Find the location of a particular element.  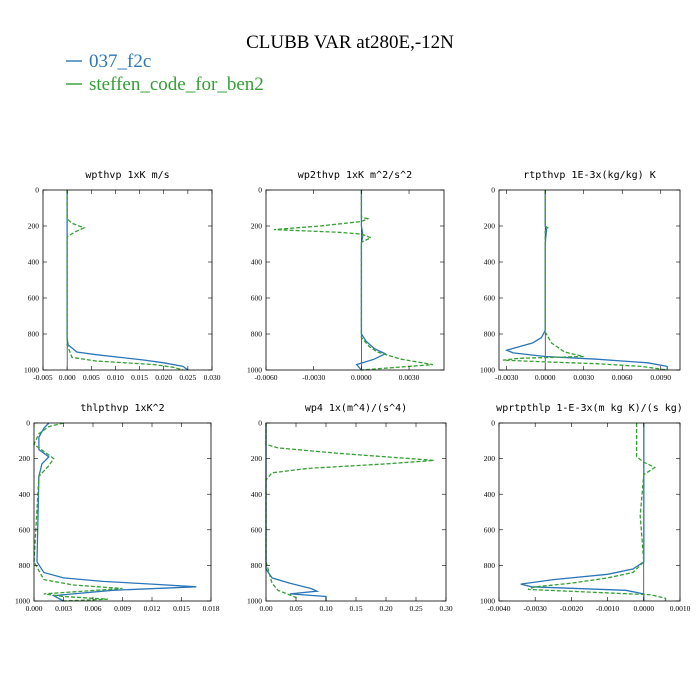

y-tick-label-3-4: 800 is located at coordinates (25, 565).